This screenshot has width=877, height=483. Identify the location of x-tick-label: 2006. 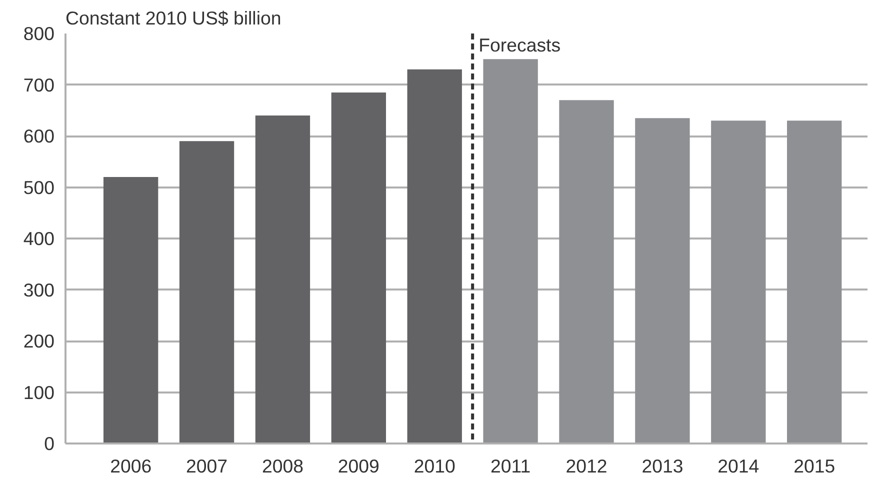
(131, 466).